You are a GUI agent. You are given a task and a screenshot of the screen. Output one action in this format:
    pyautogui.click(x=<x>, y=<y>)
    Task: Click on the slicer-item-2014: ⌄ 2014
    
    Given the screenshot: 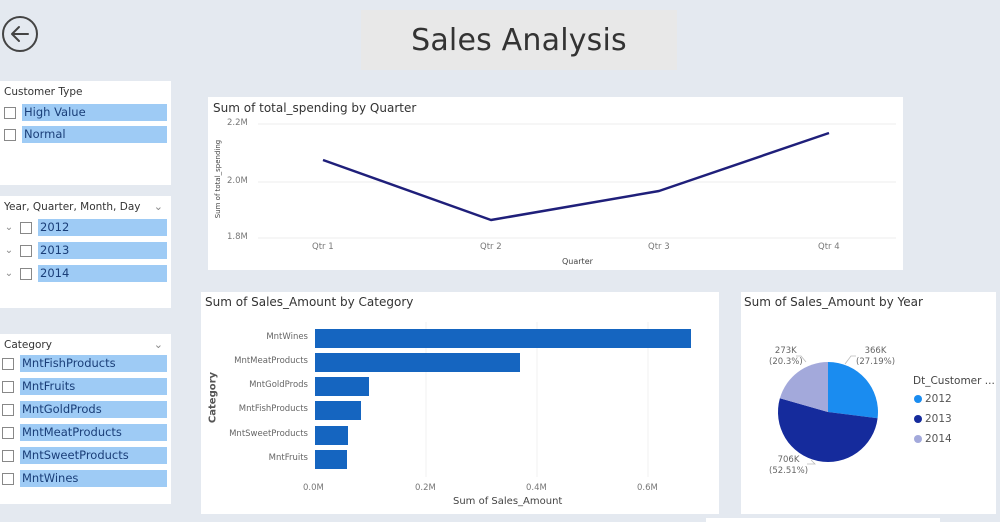 What is the action you would take?
    pyautogui.click(x=84, y=273)
    